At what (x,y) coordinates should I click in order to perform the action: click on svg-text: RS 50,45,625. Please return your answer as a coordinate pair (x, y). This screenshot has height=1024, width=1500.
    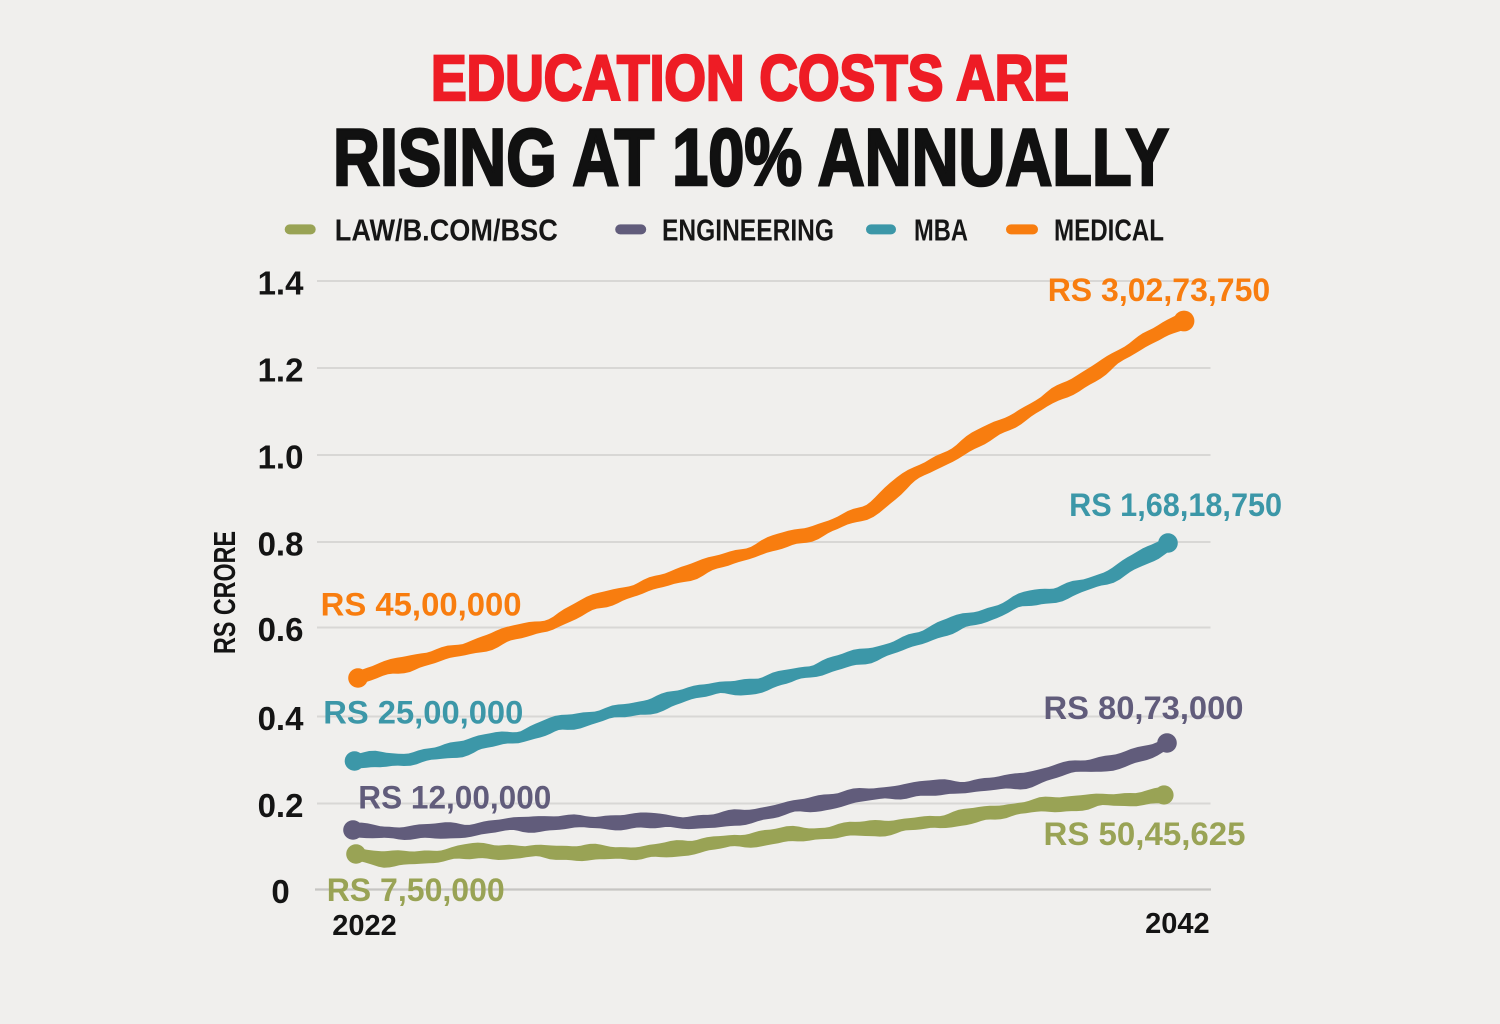
    Looking at the image, I should click on (1145, 834).